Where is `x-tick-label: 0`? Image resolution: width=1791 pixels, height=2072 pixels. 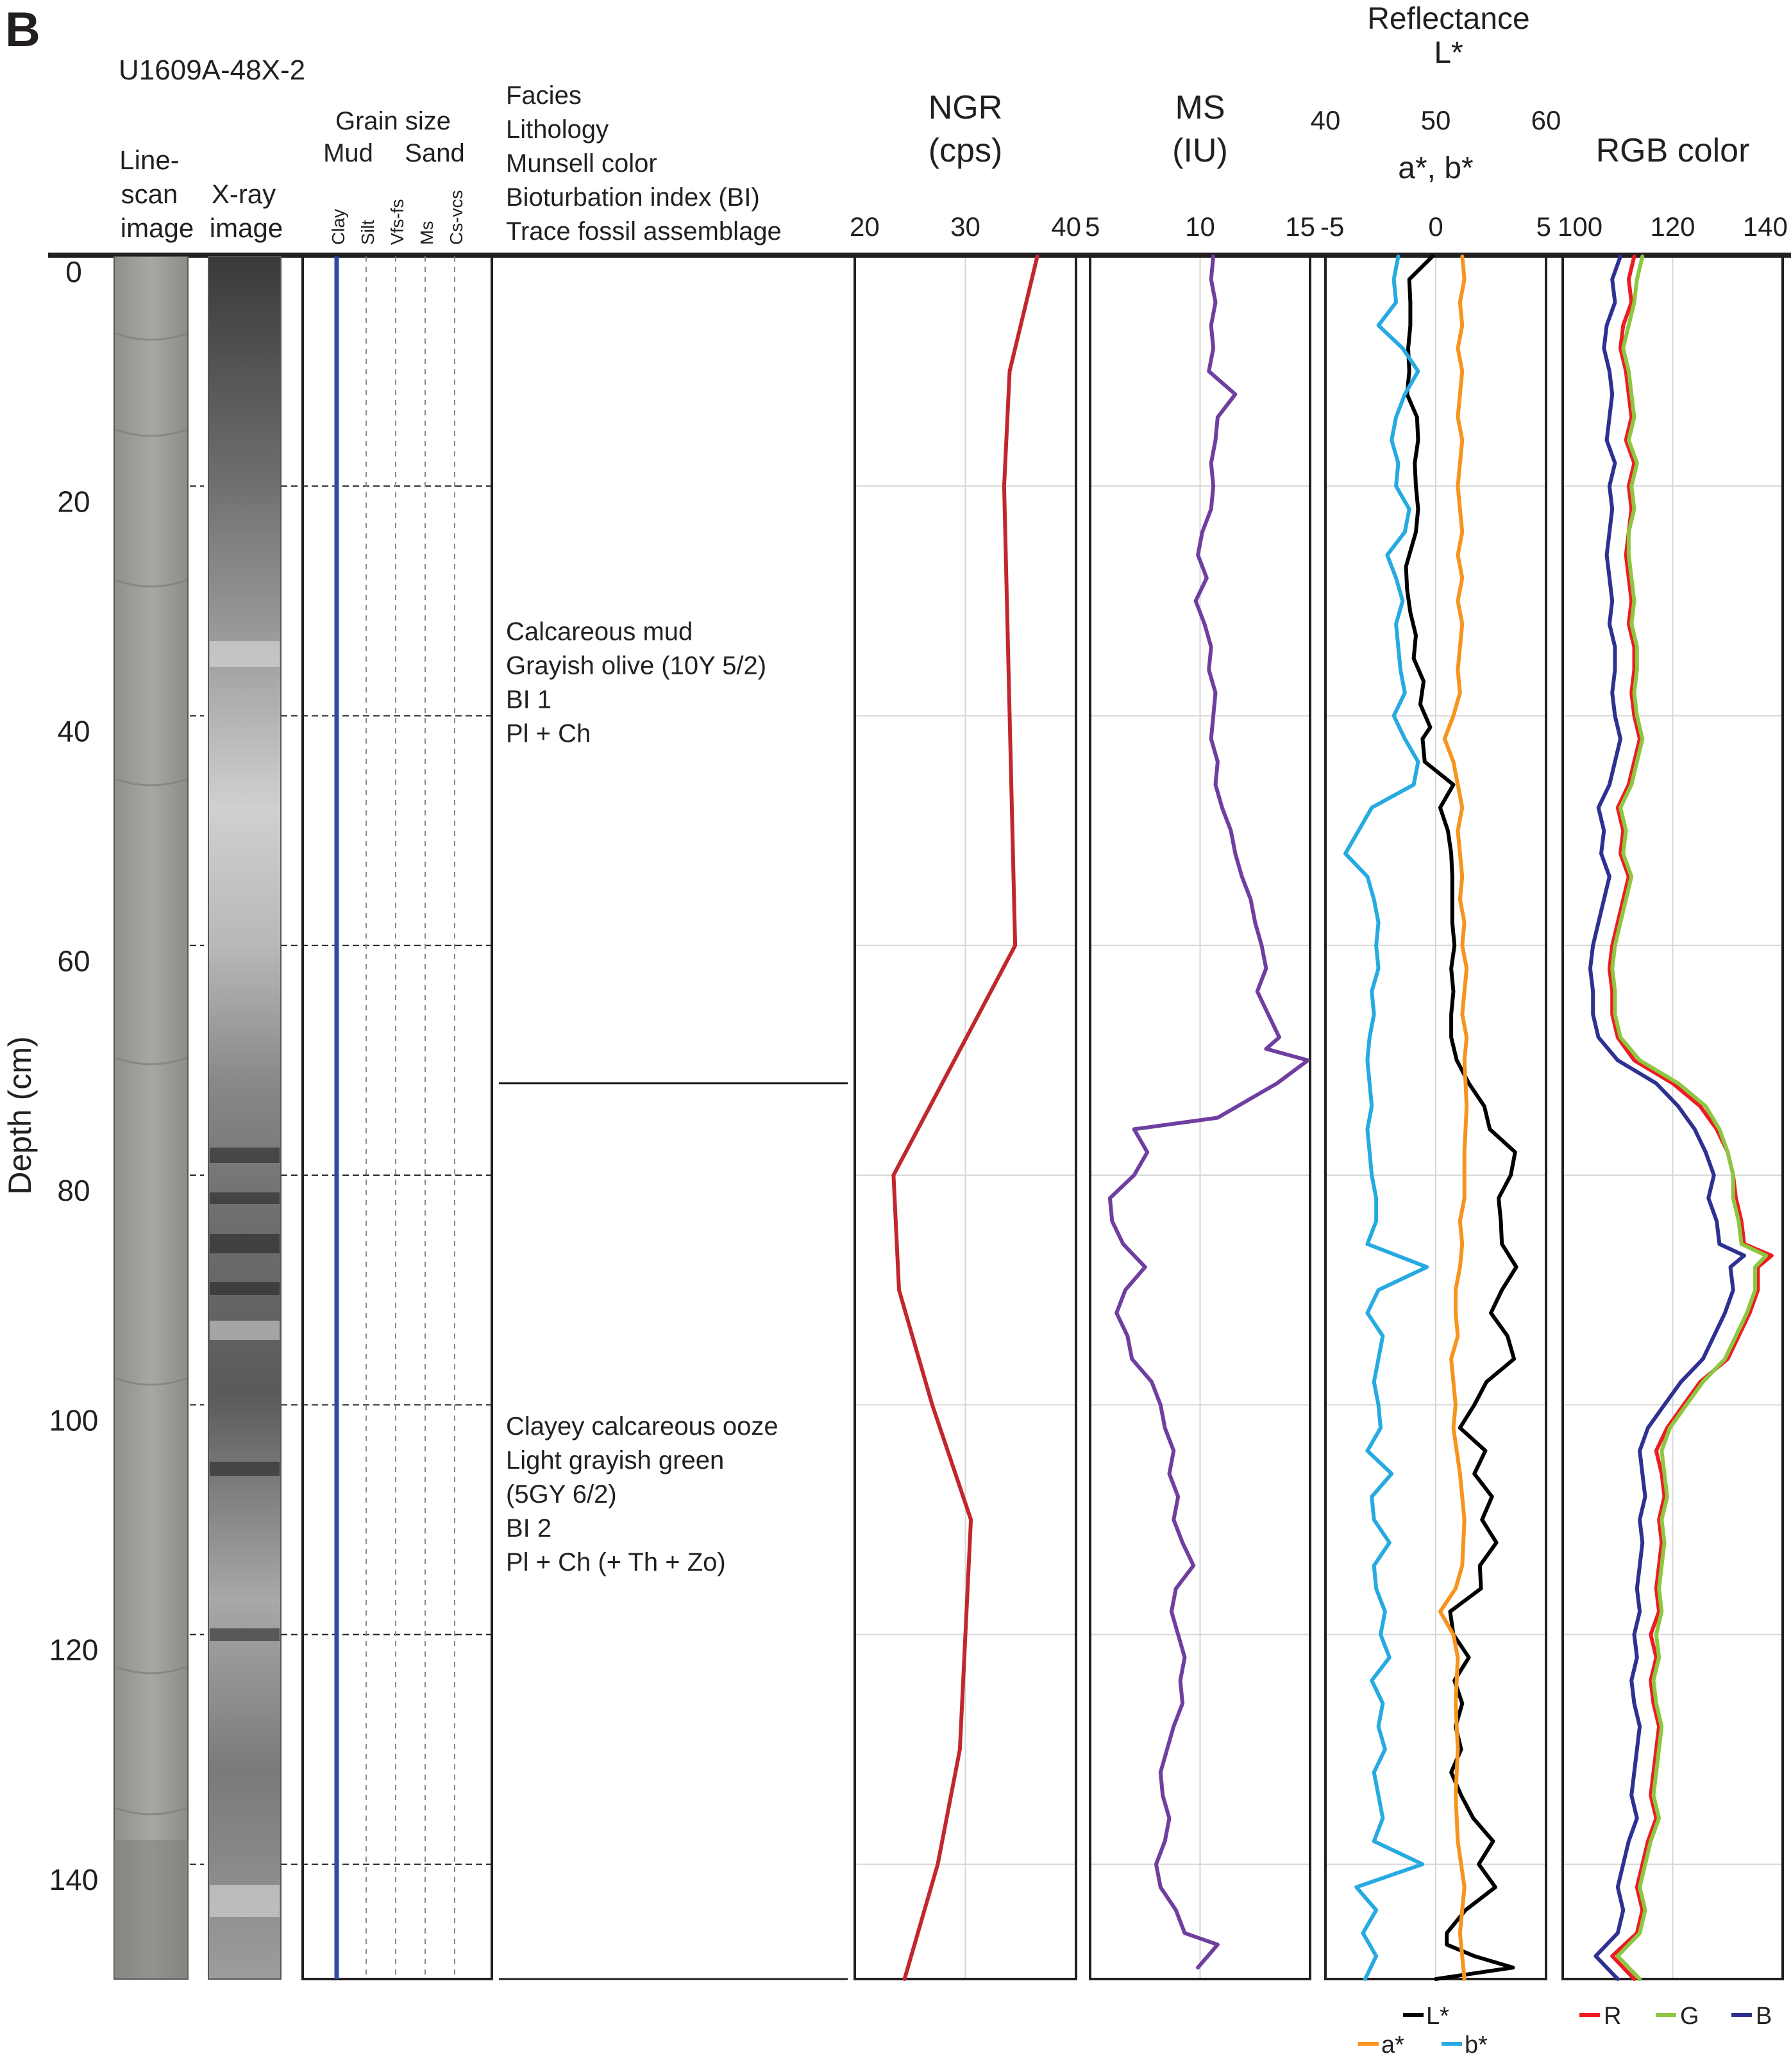 x-tick-label: 0 is located at coordinates (1435, 227).